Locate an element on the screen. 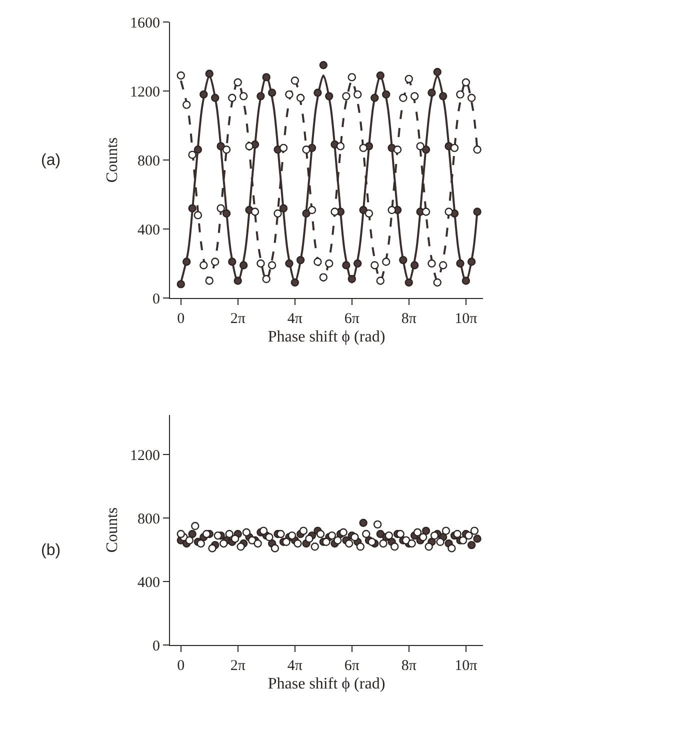 This screenshot has width=674, height=739. text: (b) is located at coordinates (51, 550).